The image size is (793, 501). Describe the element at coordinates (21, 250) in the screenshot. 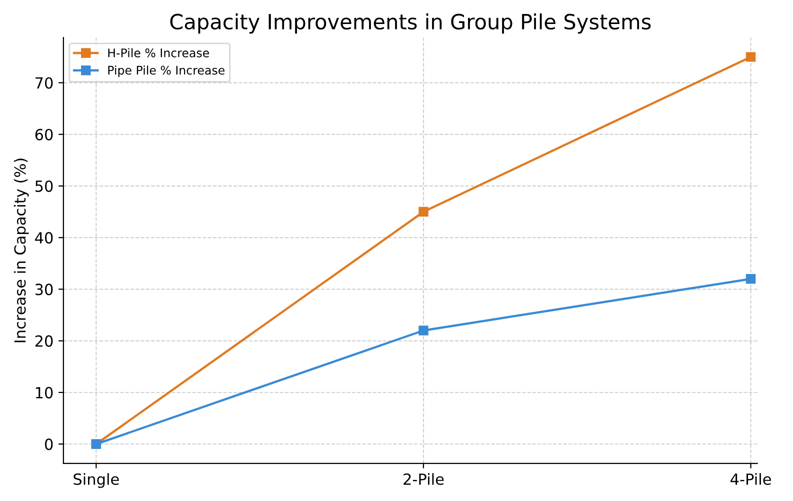

I see `y-axis-title: Increase in Capacity (%)` at that location.